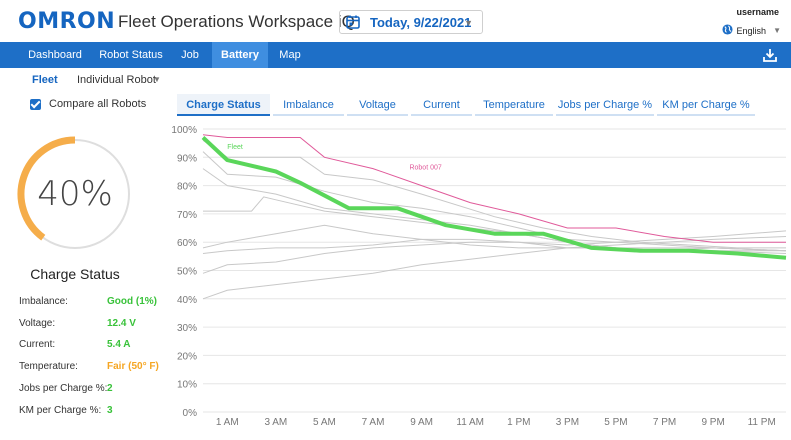 The height and width of the screenshot is (440, 791). Describe the element at coordinates (187, 356) in the screenshot. I see `chart-y-tick-label: 20%` at that location.